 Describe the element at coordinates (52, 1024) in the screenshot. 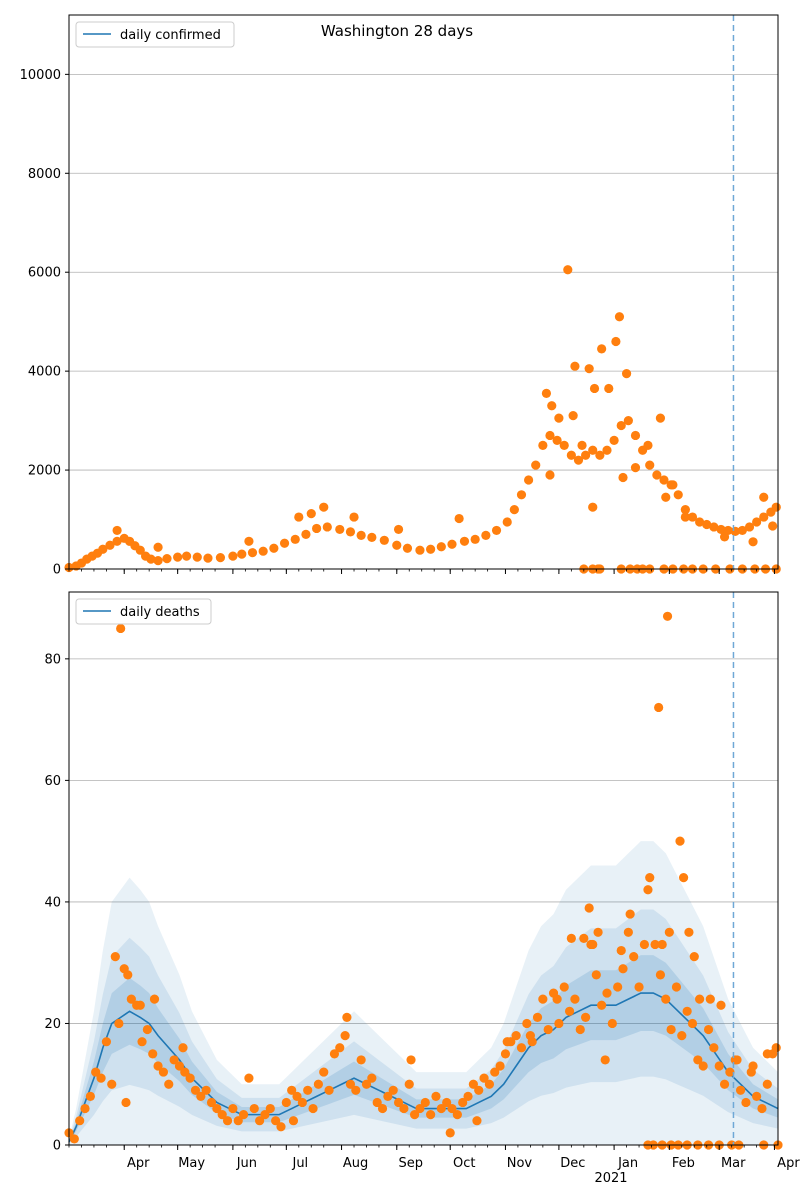

I see `deaths-y-tick-label: 20` at that location.